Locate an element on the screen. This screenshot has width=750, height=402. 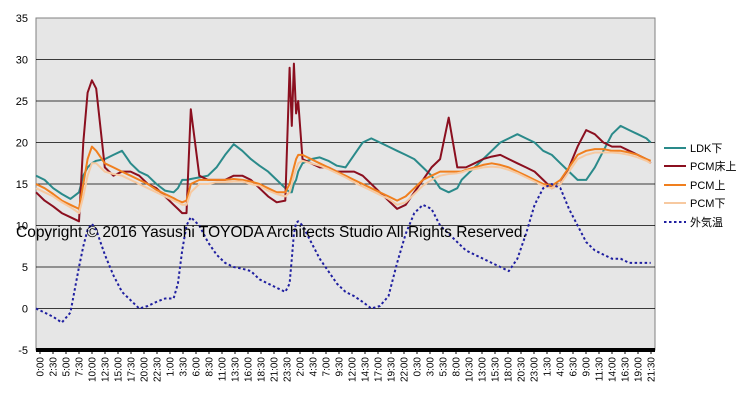
x-tick-label: 9:30 is located at coordinates (340, 367).